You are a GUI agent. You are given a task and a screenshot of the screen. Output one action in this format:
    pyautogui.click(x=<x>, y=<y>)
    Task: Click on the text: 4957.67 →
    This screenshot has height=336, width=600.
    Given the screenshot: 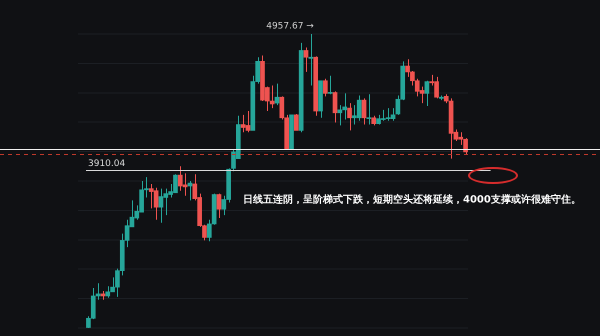 What is the action you would take?
    pyautogui.click(x=290, y=26)
    